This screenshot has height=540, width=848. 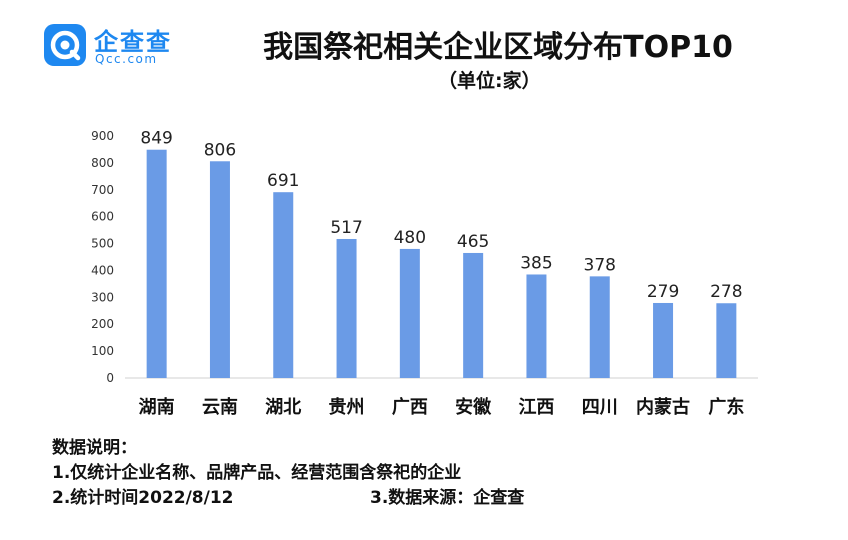 What do you see at coordinates (726, 292) in the screenshot?
I see `data-label: 278` at bounding box center [726, 292].